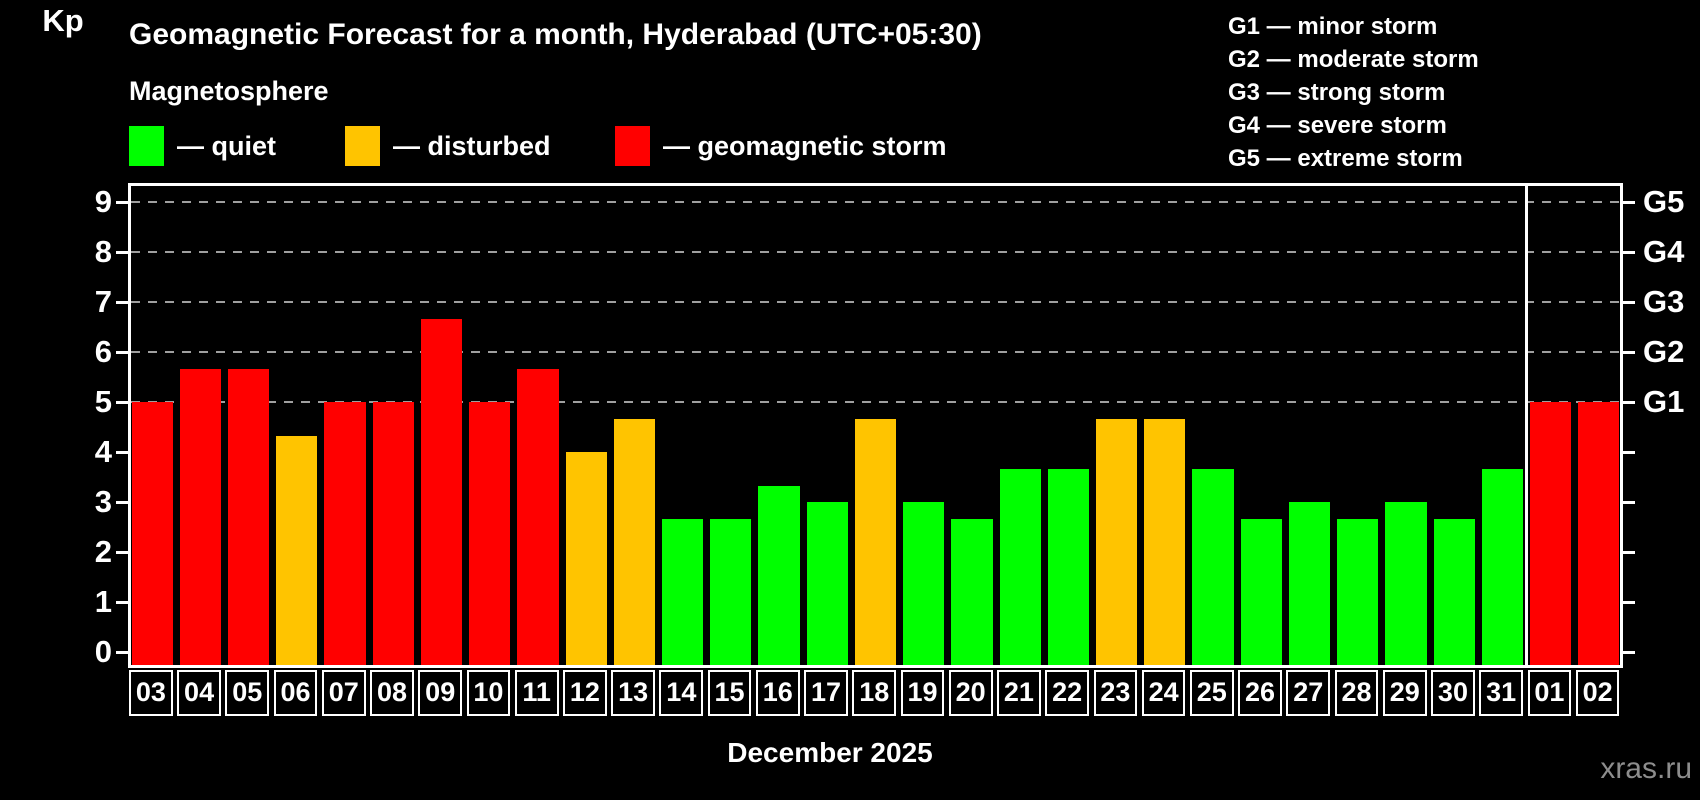  What do you see at coordinates (103, 451) in the screenshot?
I see `y-tick-label: 4` at bounding box center [103, 451].